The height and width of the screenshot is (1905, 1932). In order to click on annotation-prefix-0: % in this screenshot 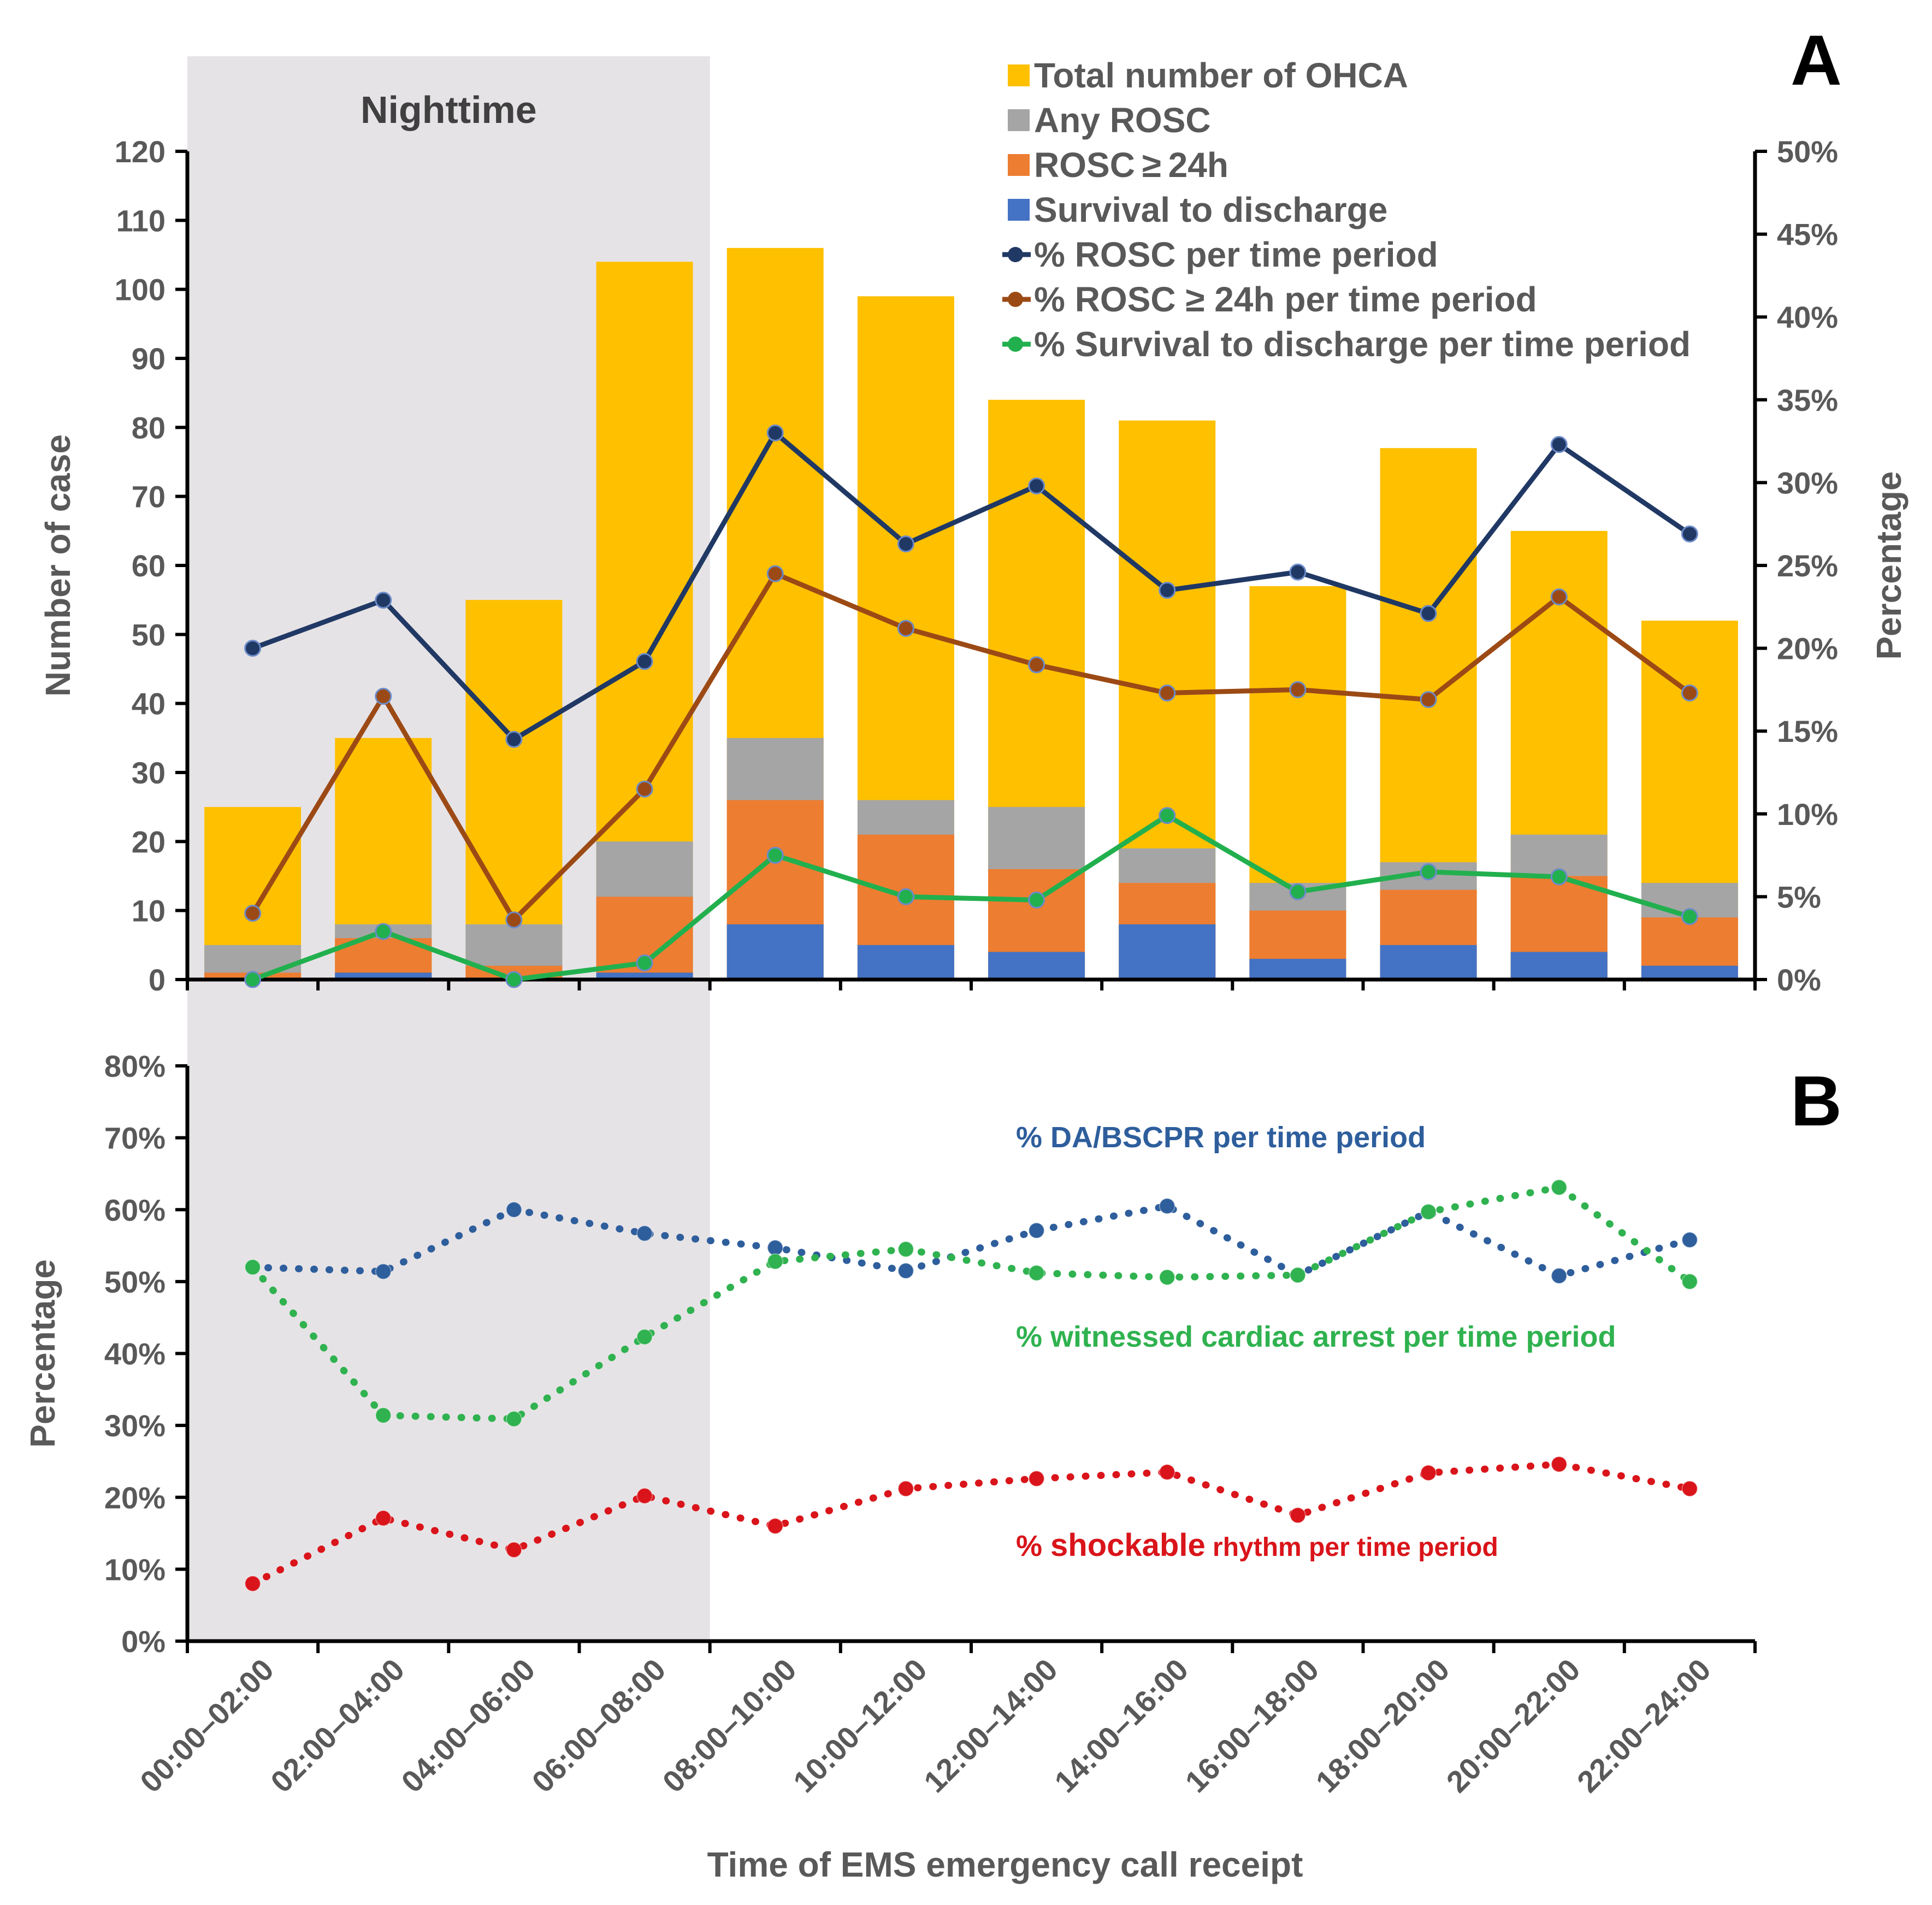, I will do `click(1033, 1137)`.